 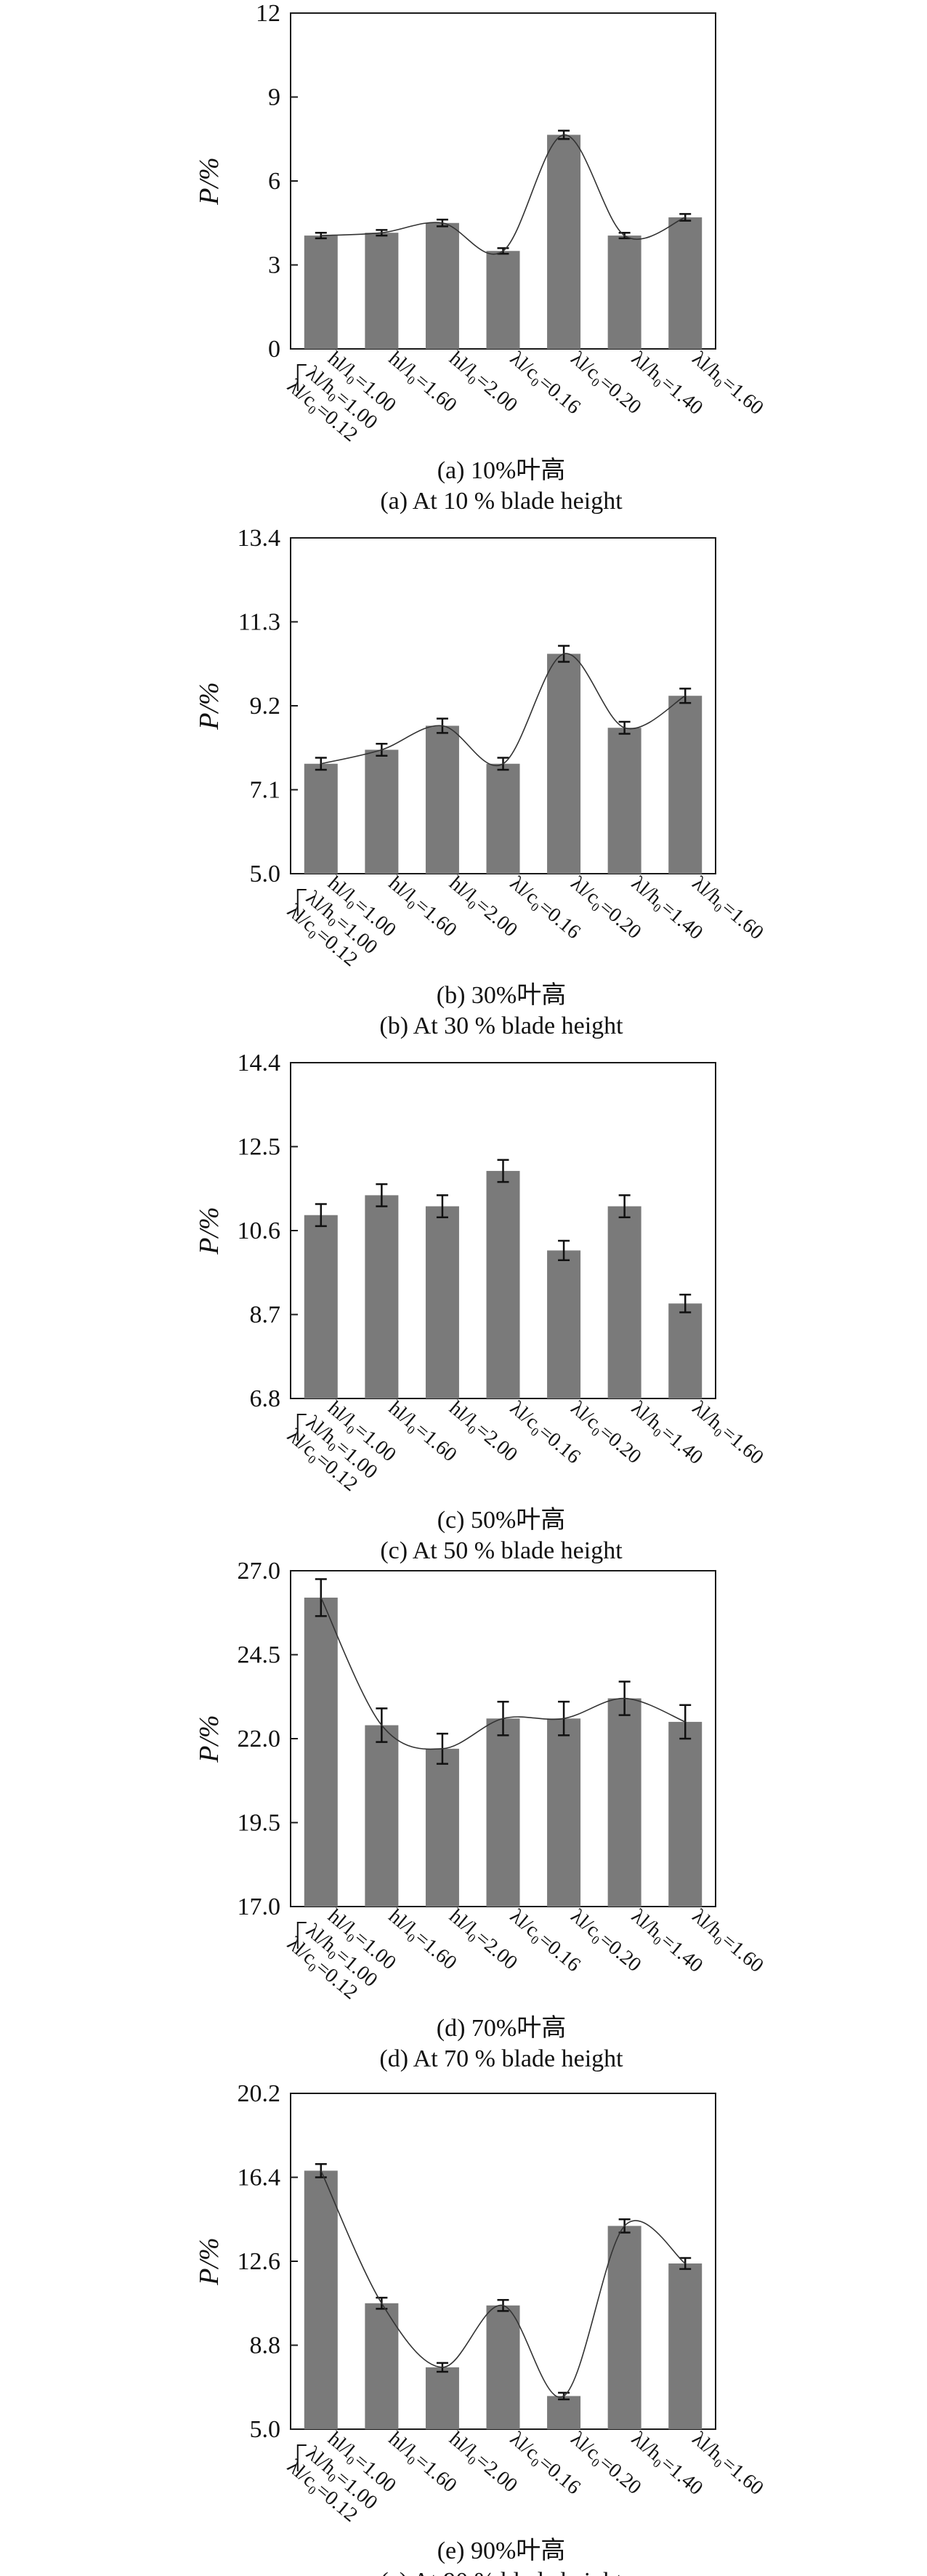 I want to click on y-tick-label: 7.1, so click(x=265, y=790).